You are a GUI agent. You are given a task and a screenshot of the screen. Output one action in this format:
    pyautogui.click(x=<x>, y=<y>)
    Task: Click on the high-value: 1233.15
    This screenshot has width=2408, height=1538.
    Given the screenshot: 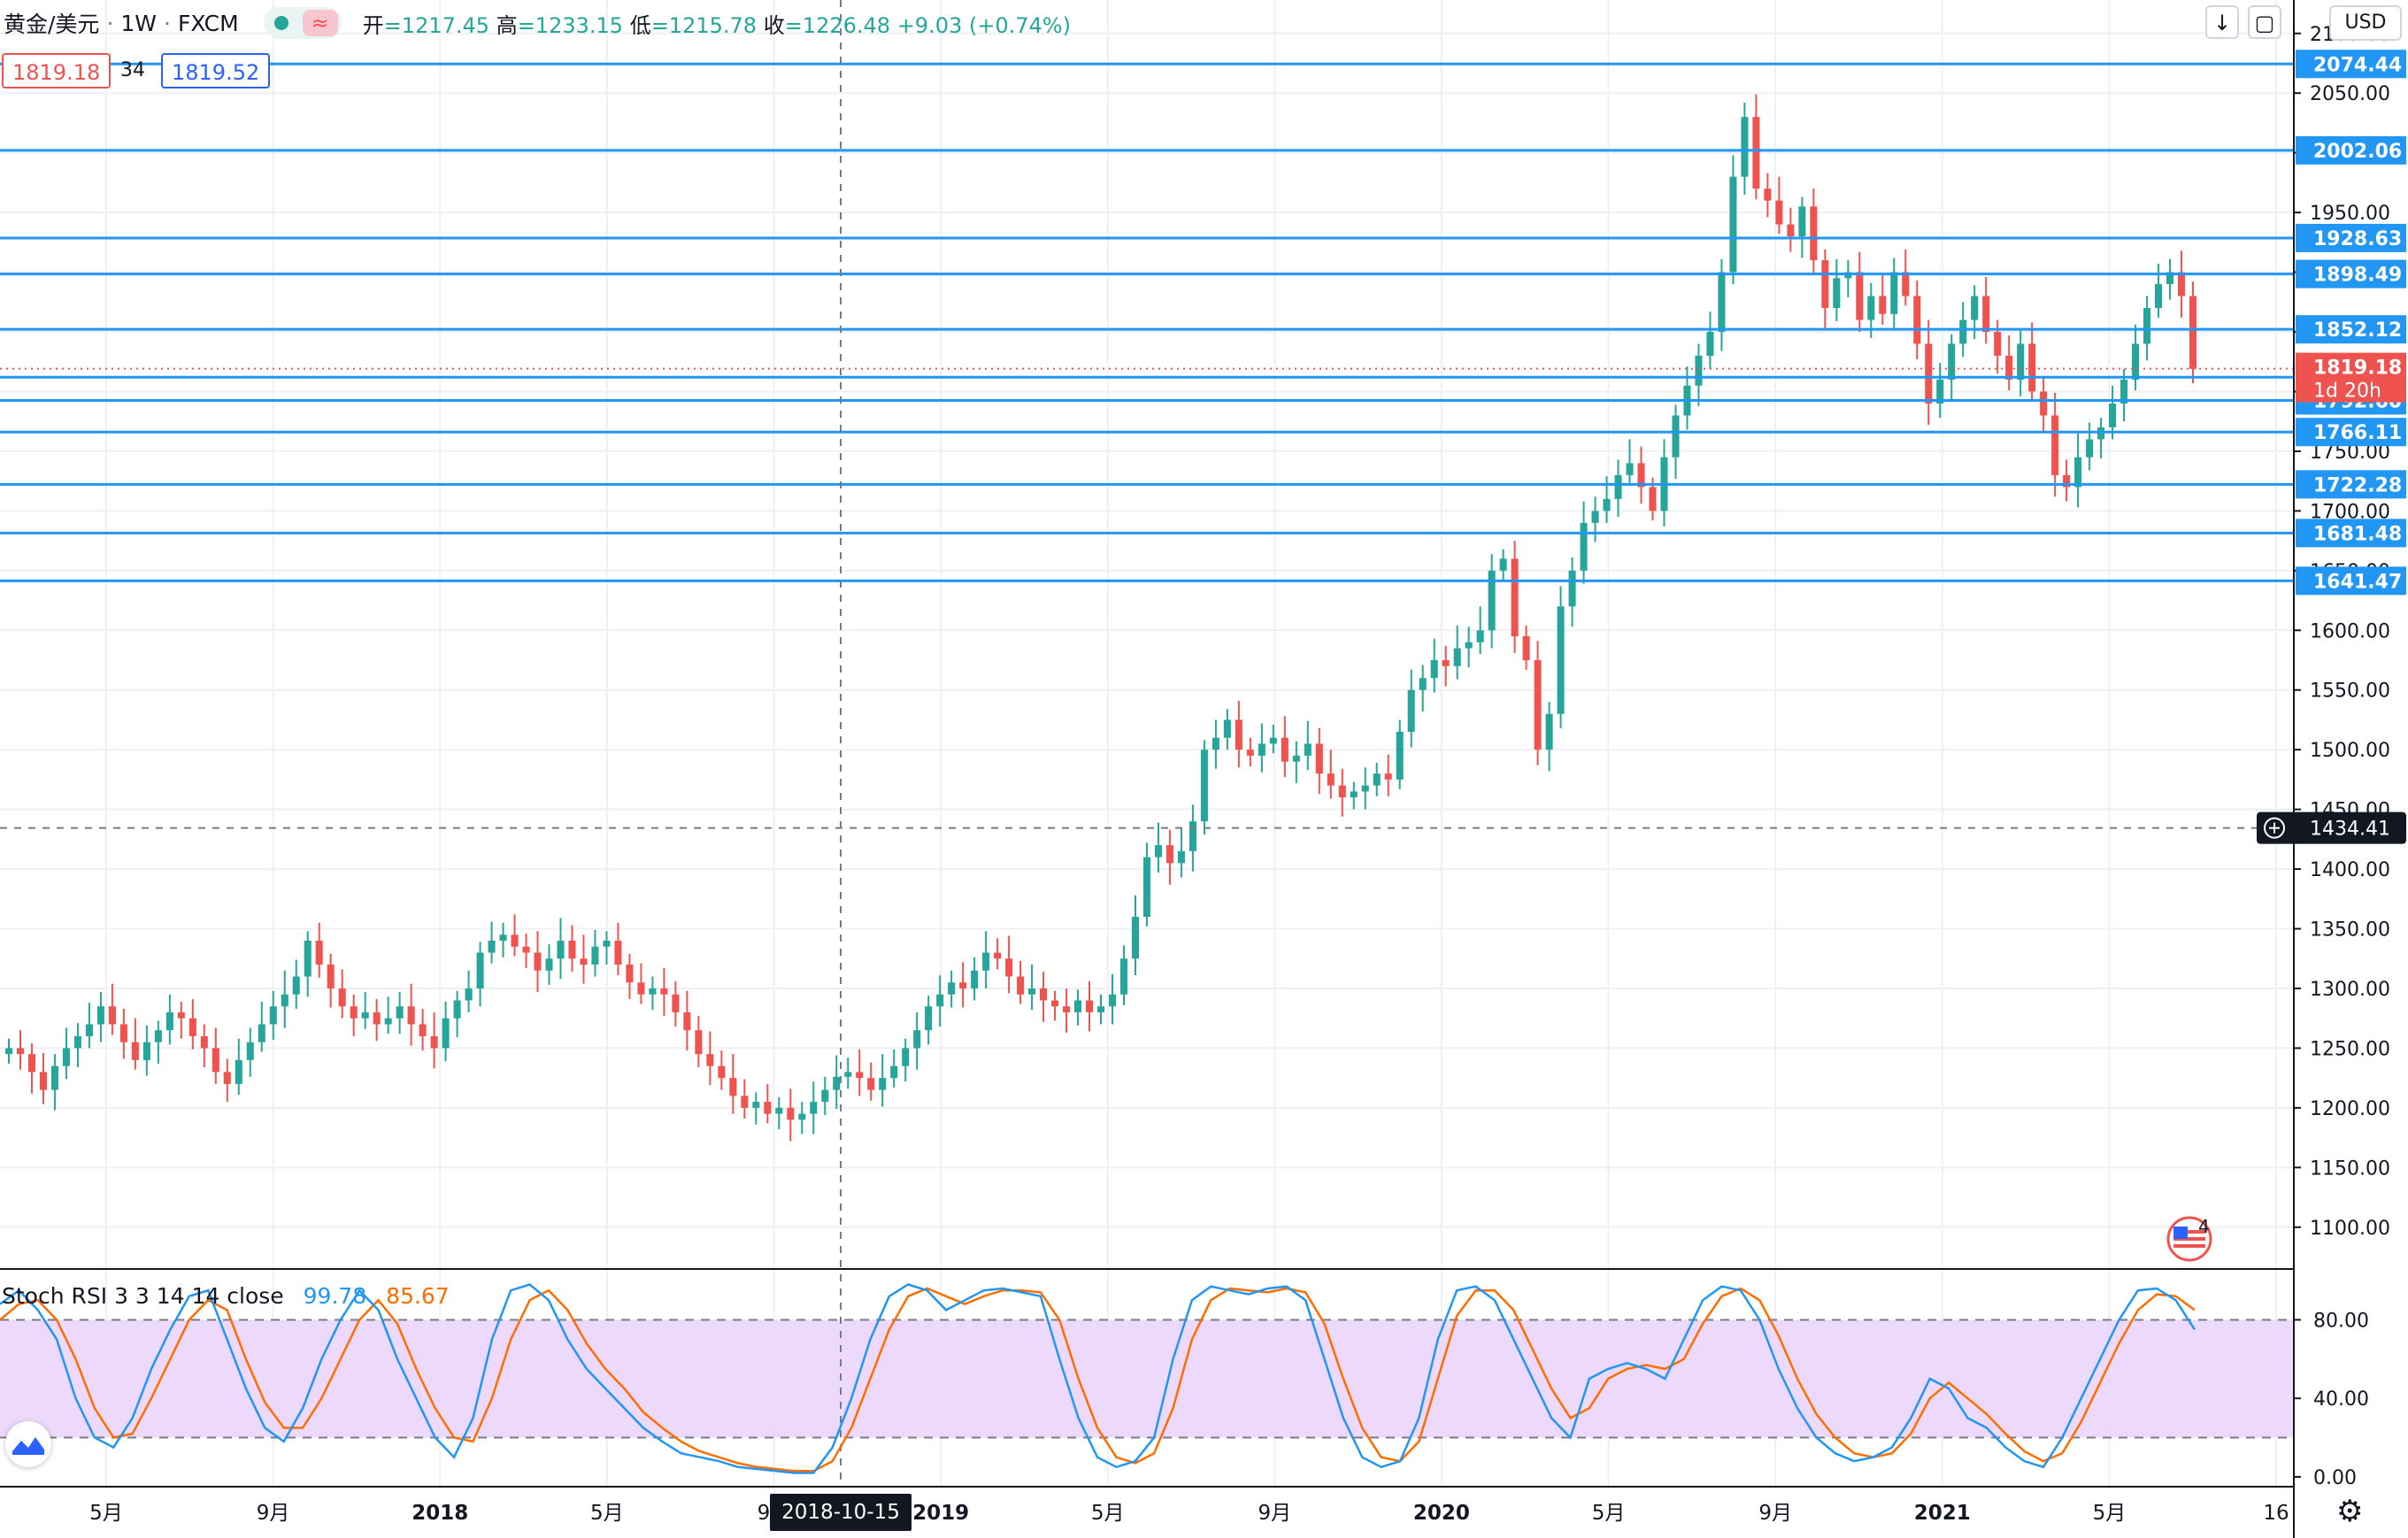 What is the action you would take?
    pyautogui.click(x=579, y=25)
    